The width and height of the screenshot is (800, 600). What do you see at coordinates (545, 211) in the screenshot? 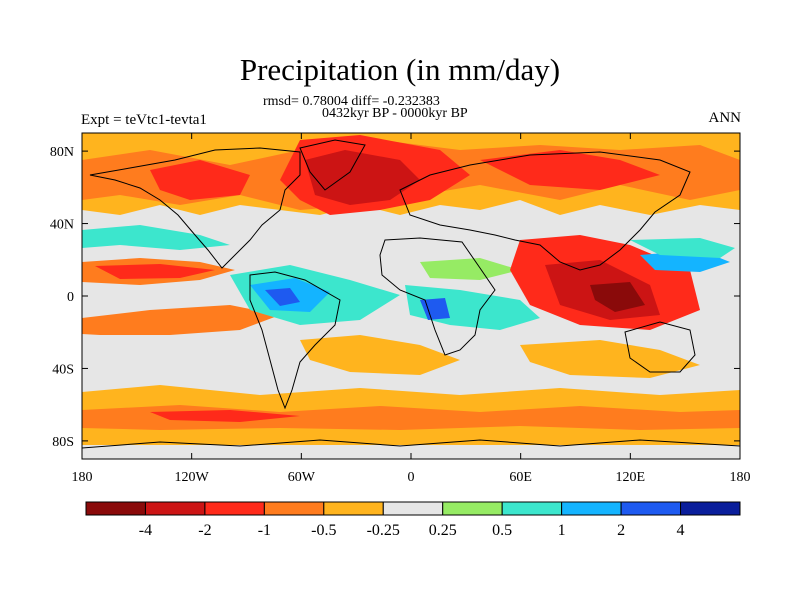
I see `eurasia-outline` at bounding box center [545, 211].